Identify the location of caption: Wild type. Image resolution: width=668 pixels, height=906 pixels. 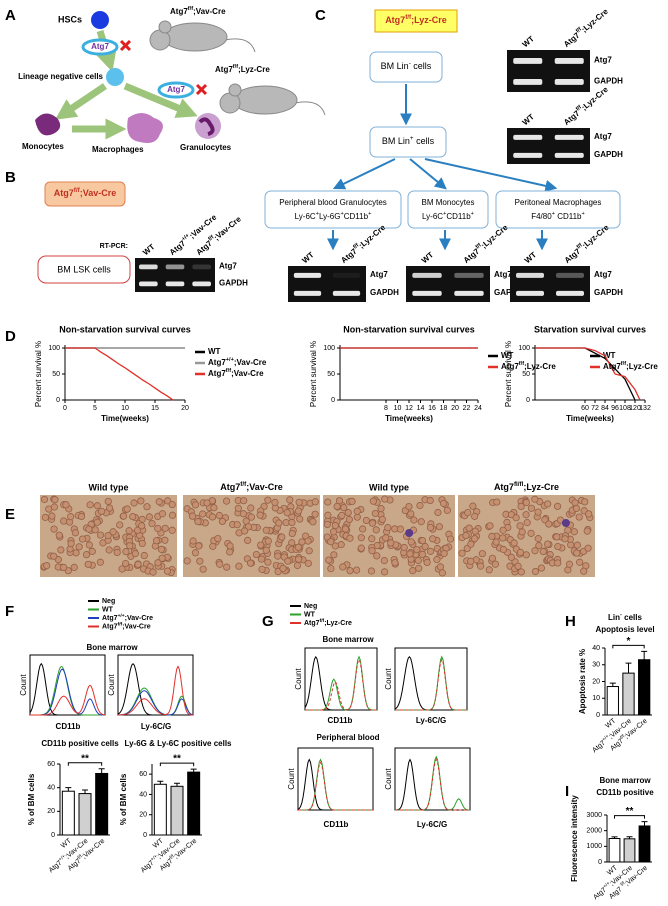
(389, 487).